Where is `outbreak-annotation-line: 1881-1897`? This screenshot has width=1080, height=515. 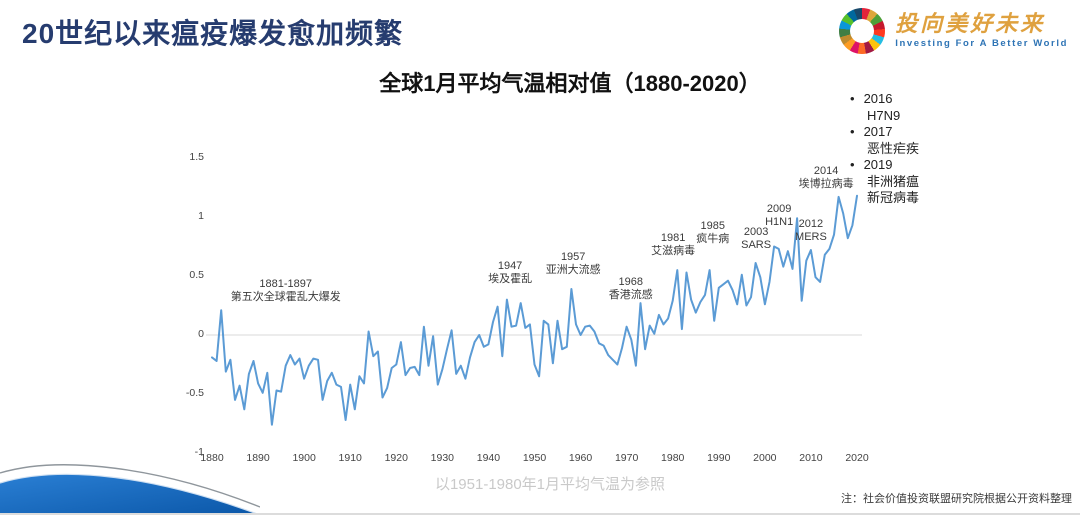 outbreak-annotation-line: 1881-1897 is located at coordinates (285, 284).